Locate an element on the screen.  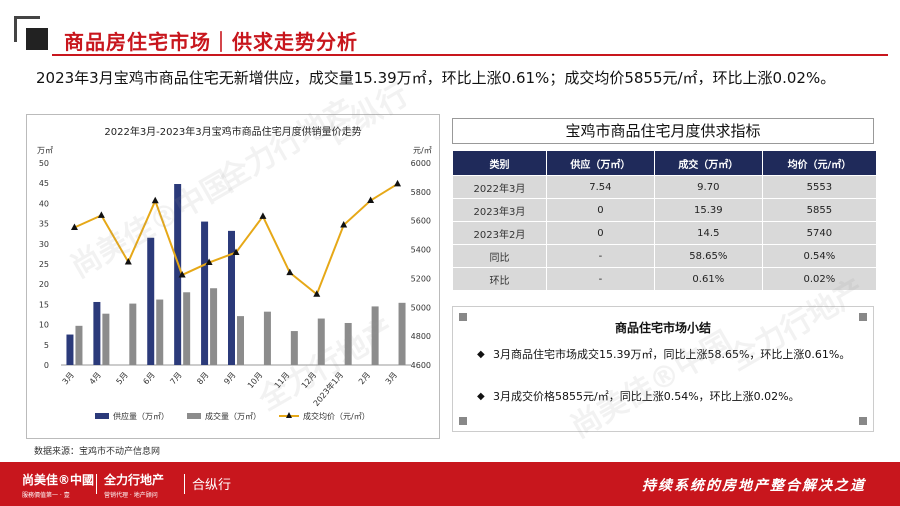
x-axis-tick-label: 8月 is located at coordinates (202, 379).